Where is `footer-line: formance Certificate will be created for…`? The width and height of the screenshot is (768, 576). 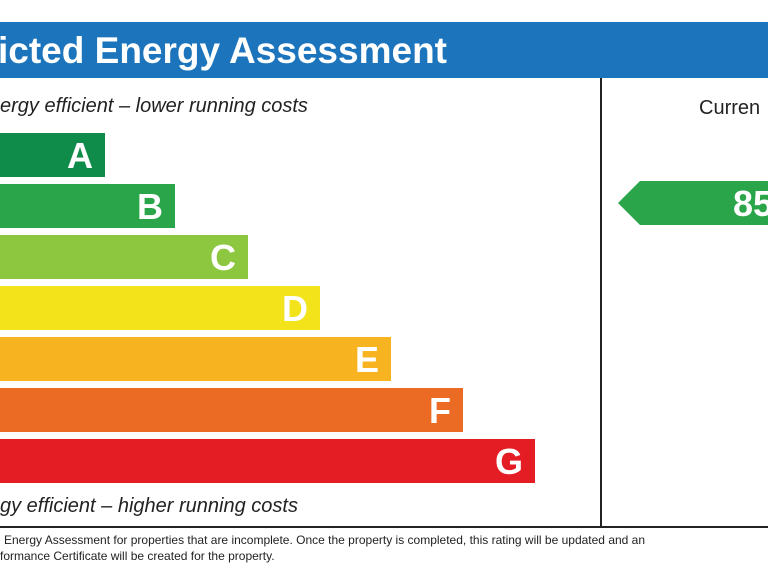
footer-line: formance Certificate will be created for… is located at coordinates (137, 556).